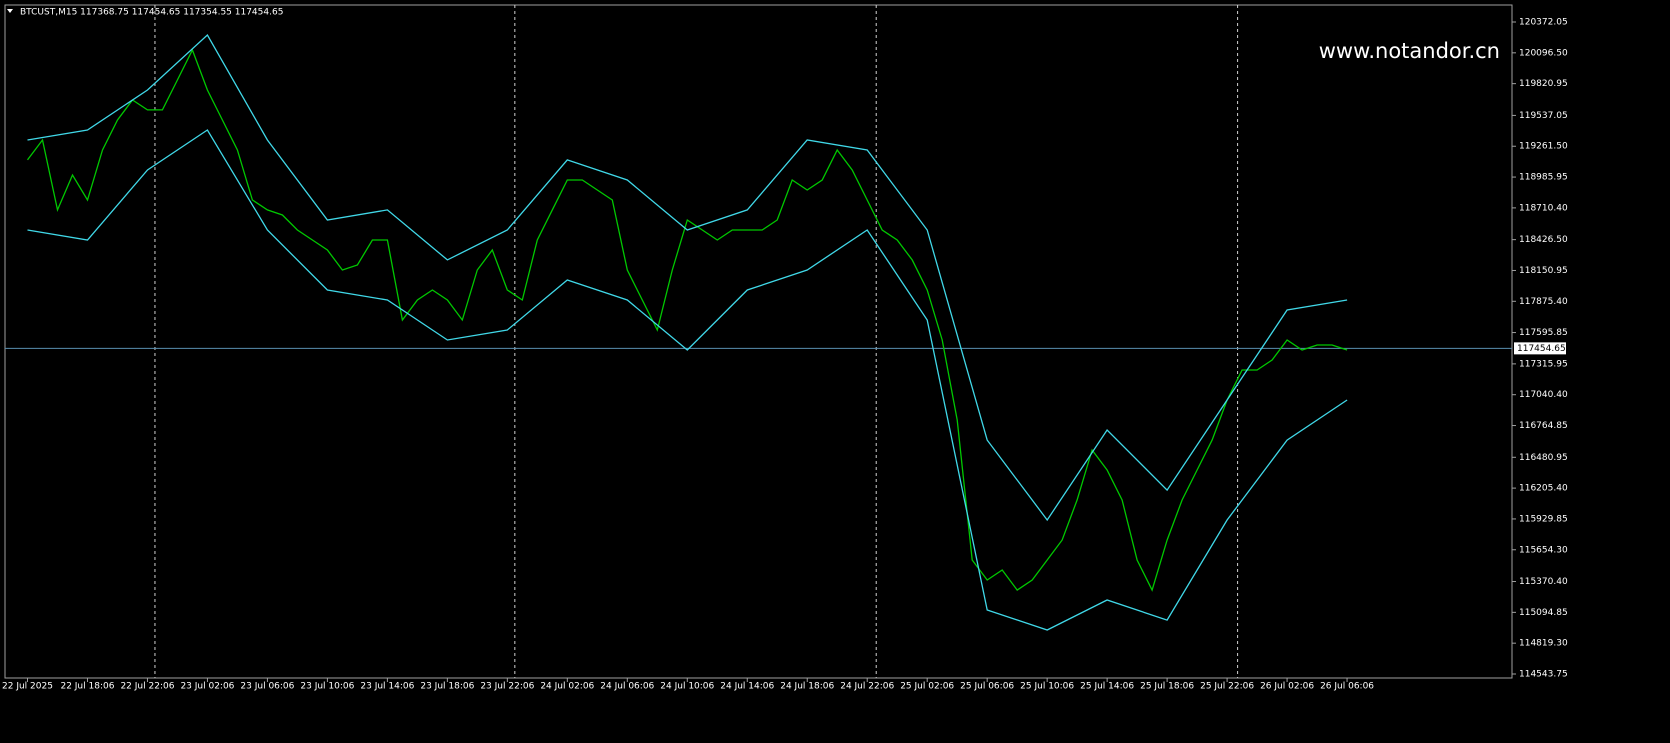 The height and width of the screenshot is (743, 1670). Describe the element at coordinates (1543, 240) in the screenshot. I see `y-tick-label: 118426.50` at that location.